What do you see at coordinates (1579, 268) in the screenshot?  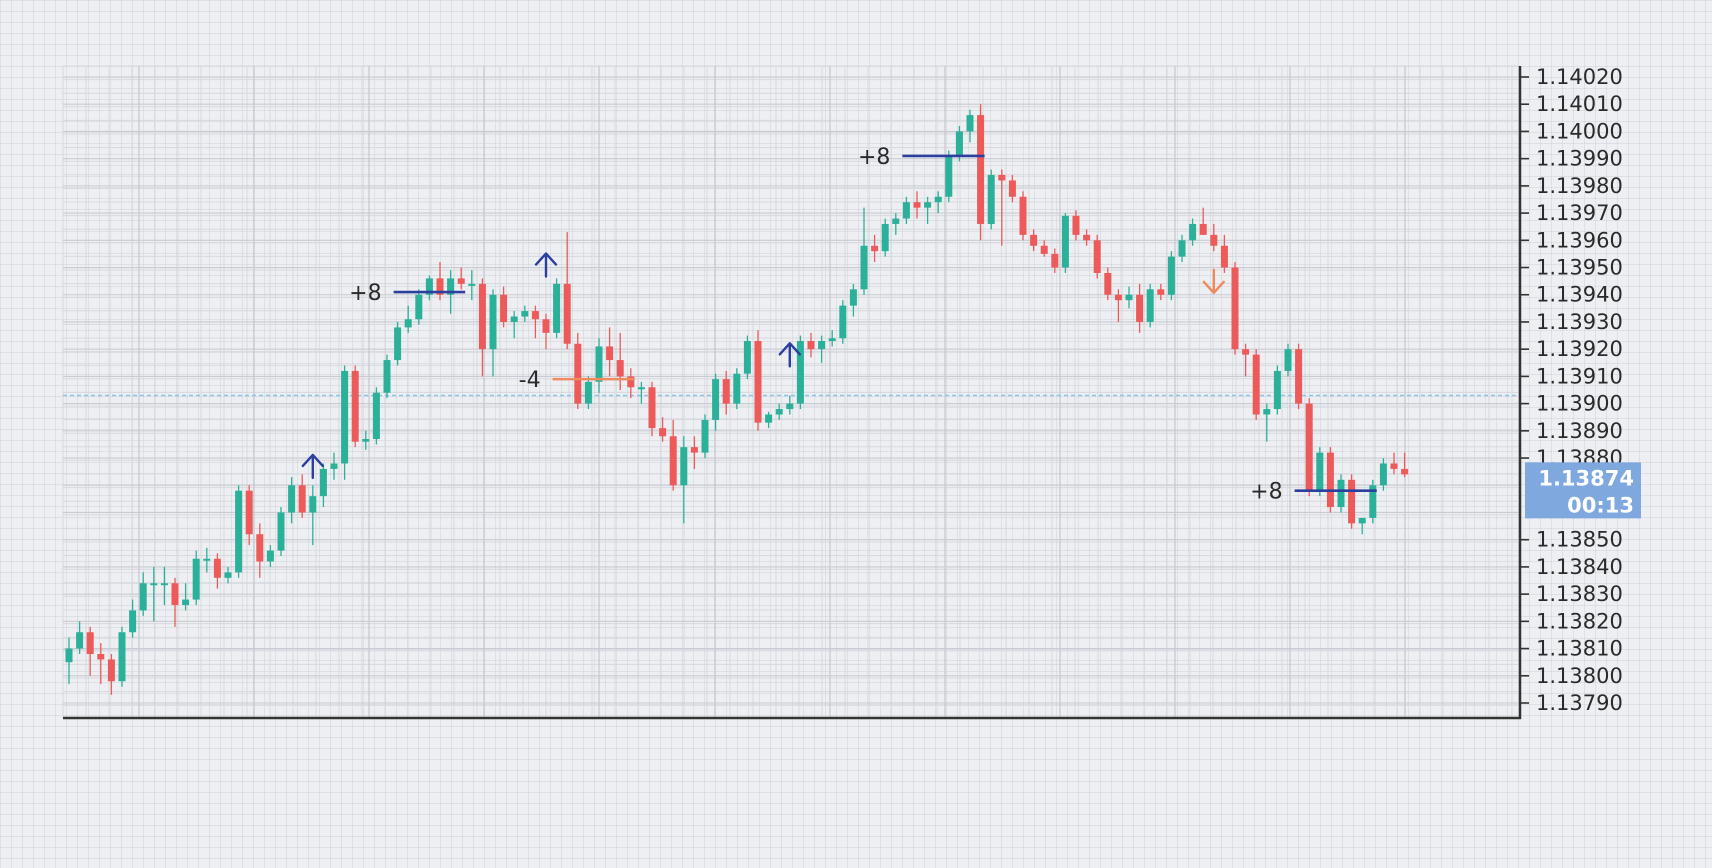 I see `y-tick-label: 1.13950` at bounding box center [1579, 268].